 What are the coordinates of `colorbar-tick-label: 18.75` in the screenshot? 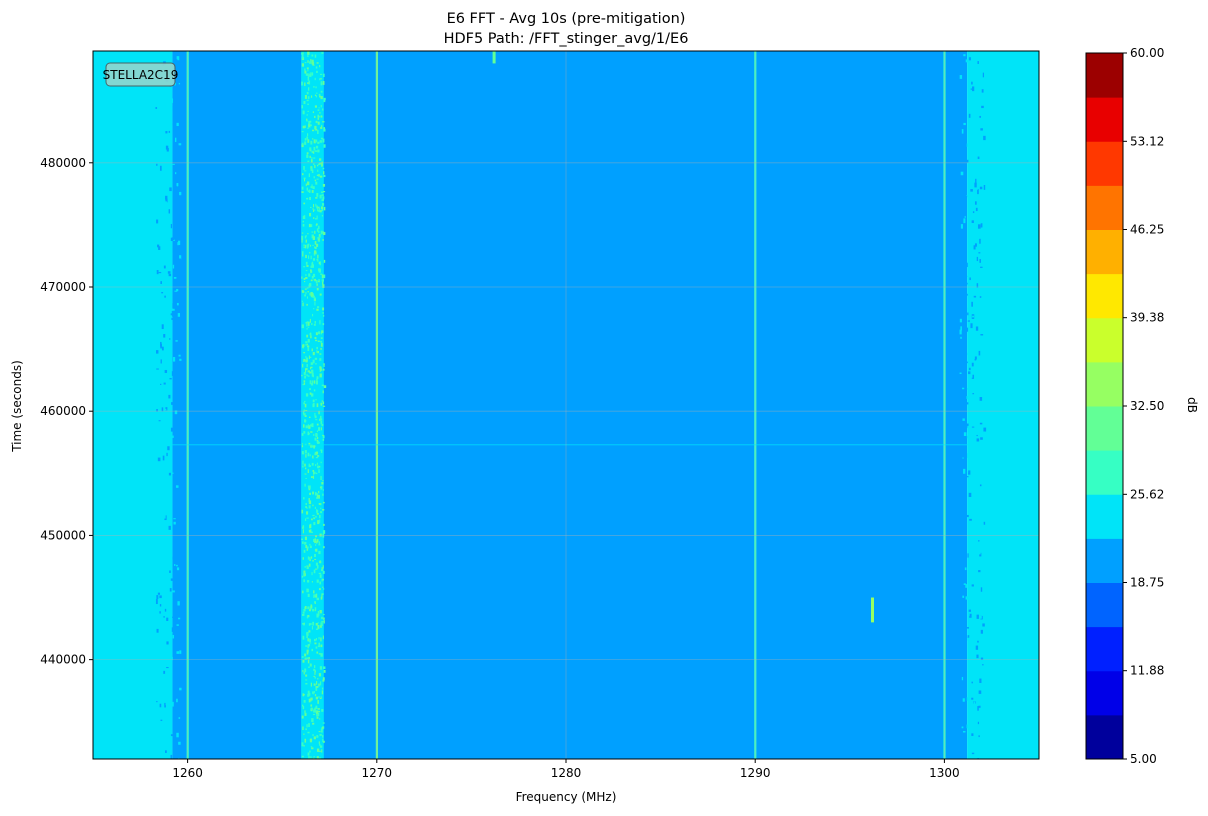 It's located at (1147, 583).